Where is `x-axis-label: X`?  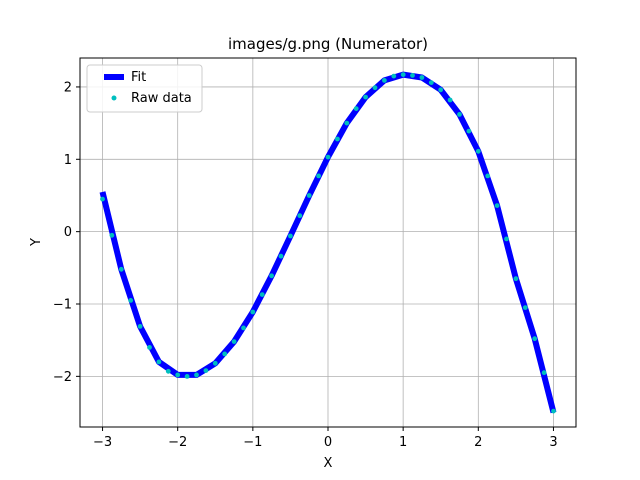
x-axis-label: X is located at coordinates (328, 463).